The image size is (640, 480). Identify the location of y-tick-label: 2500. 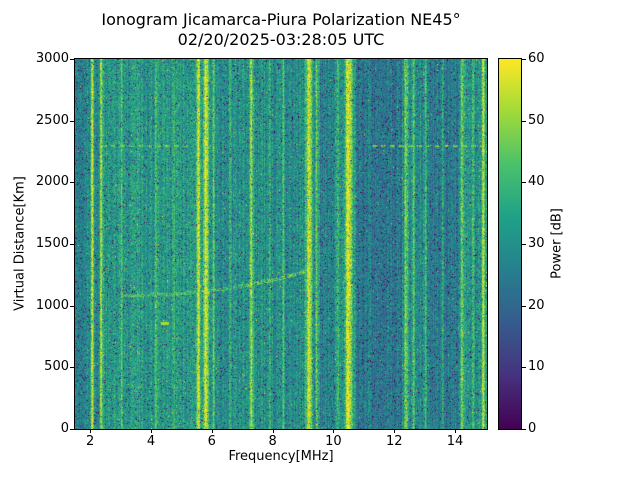
(52, 120).